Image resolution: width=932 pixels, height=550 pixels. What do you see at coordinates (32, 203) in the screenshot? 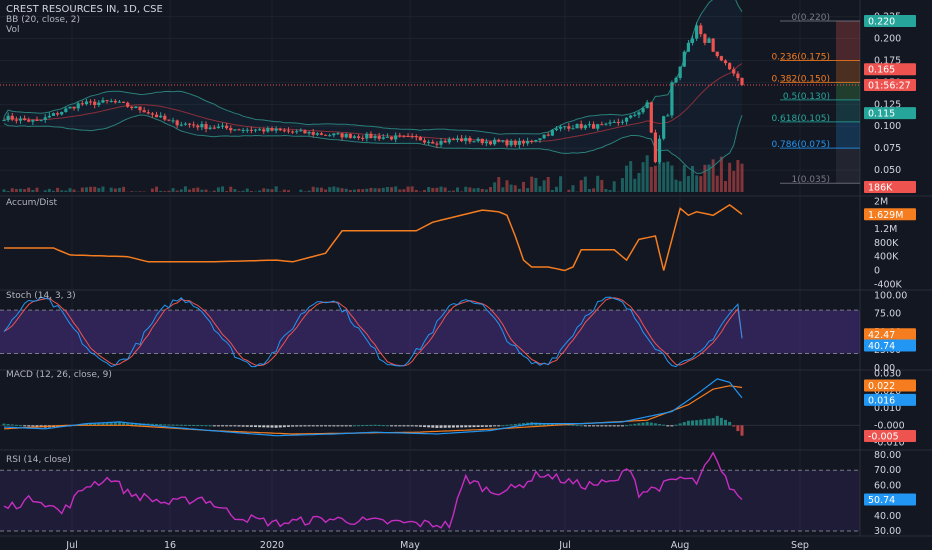
I see `accum-legend: Accum/Dist` at bounding box center [32, 203].